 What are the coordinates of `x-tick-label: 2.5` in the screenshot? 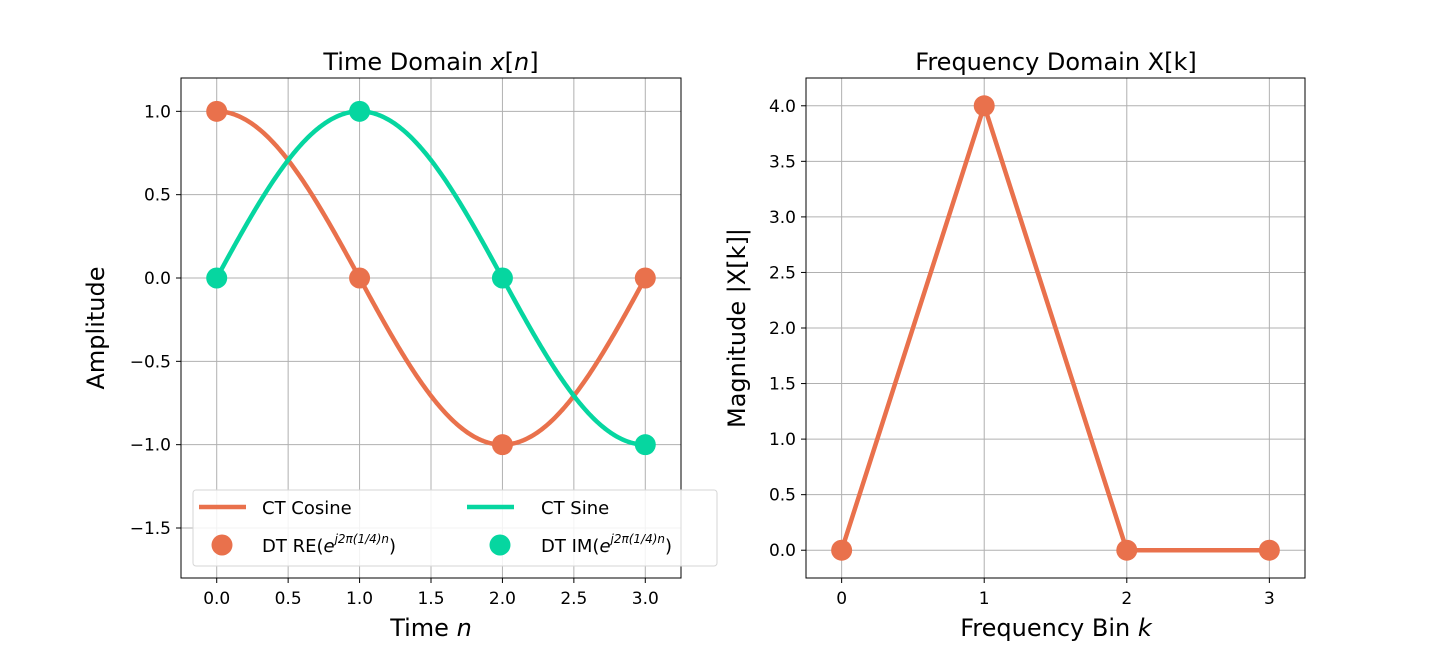 It's located at (573, 599).